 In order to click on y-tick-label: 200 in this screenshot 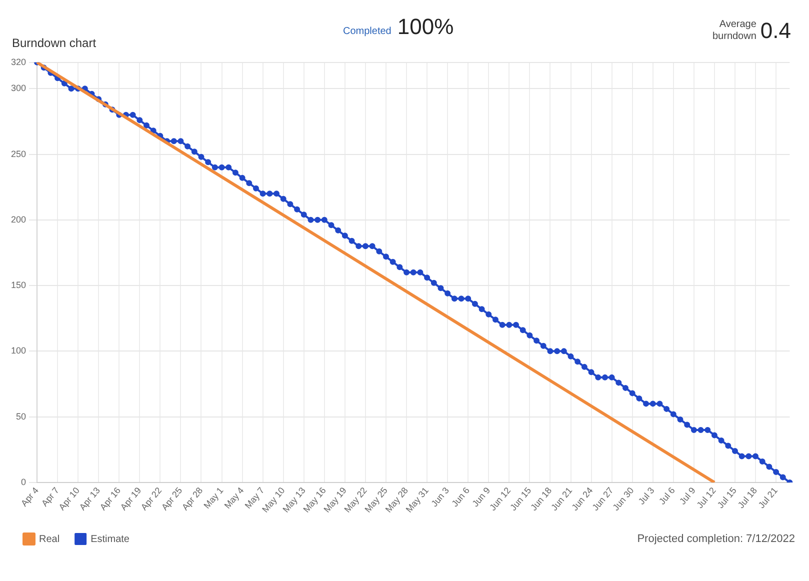, I will do `click(18, 219)`.